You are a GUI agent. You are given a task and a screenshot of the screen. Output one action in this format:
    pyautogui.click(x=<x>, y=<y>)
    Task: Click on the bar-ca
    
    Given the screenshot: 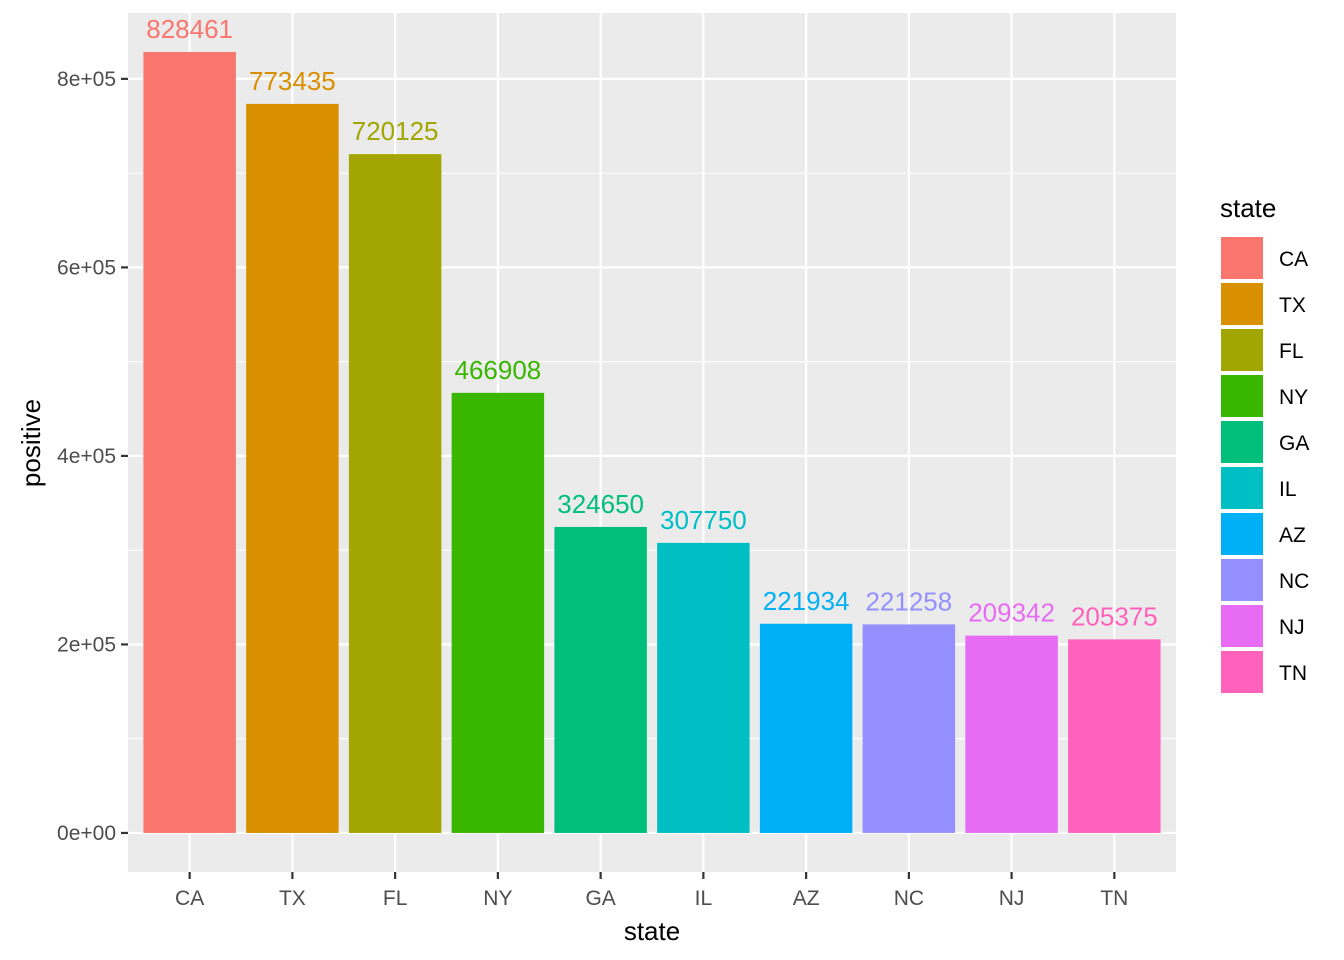 What is the action you would take?
    pyautogui.click(x=189, y=442)
    